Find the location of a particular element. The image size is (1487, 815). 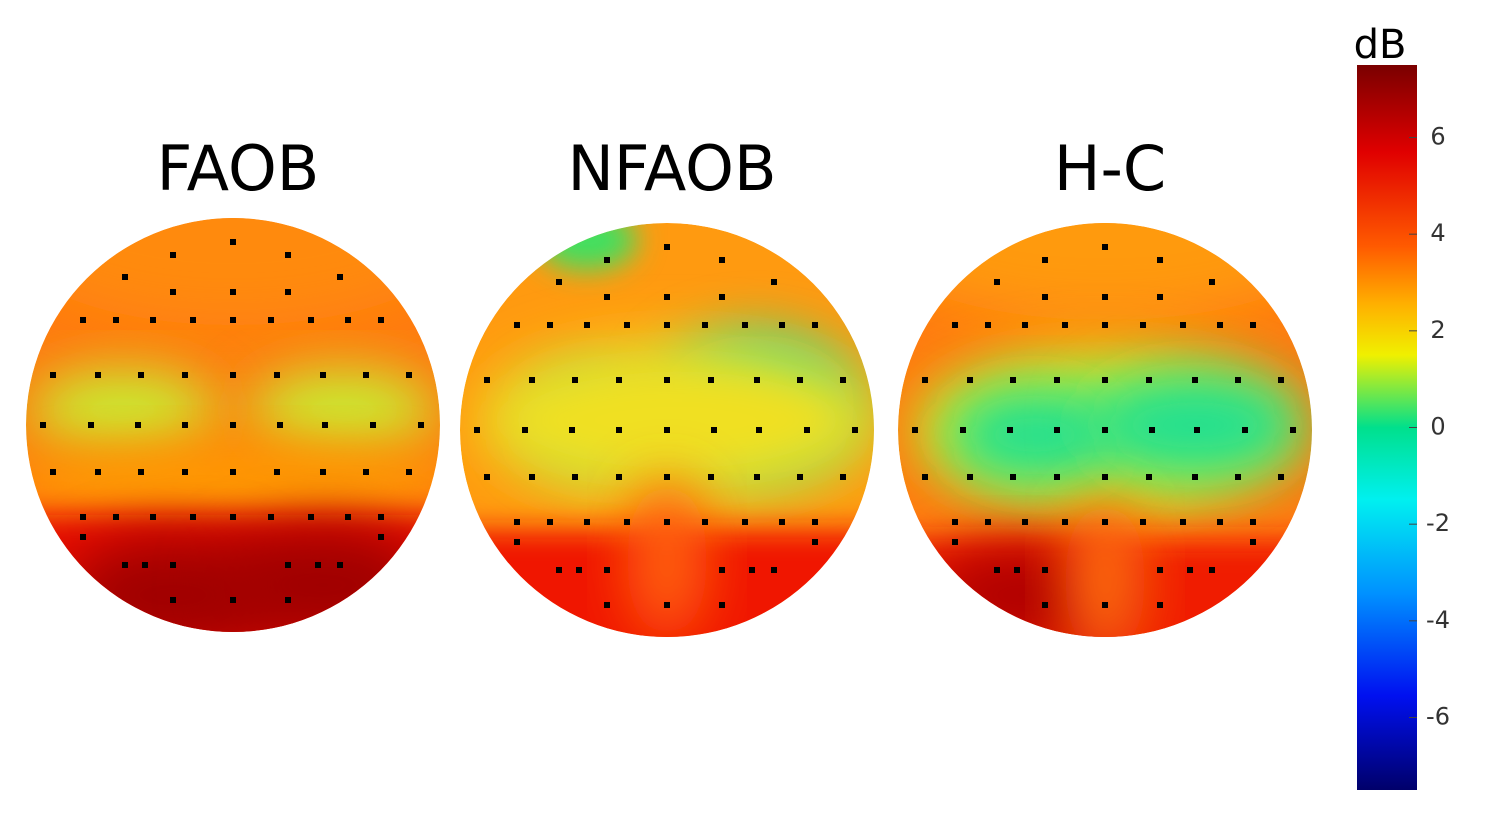

tick-label: 0 is located at coordinates (1437, 427).